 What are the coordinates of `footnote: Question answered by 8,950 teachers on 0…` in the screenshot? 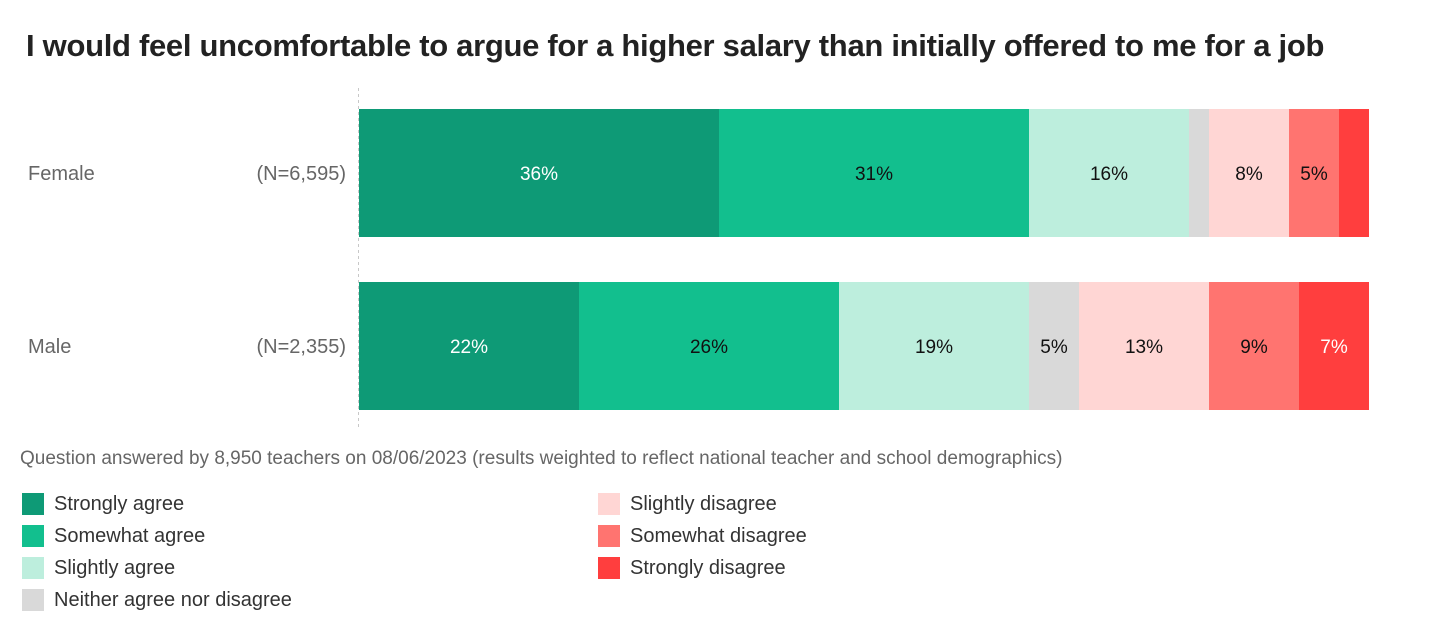 It's located at (541, 458).